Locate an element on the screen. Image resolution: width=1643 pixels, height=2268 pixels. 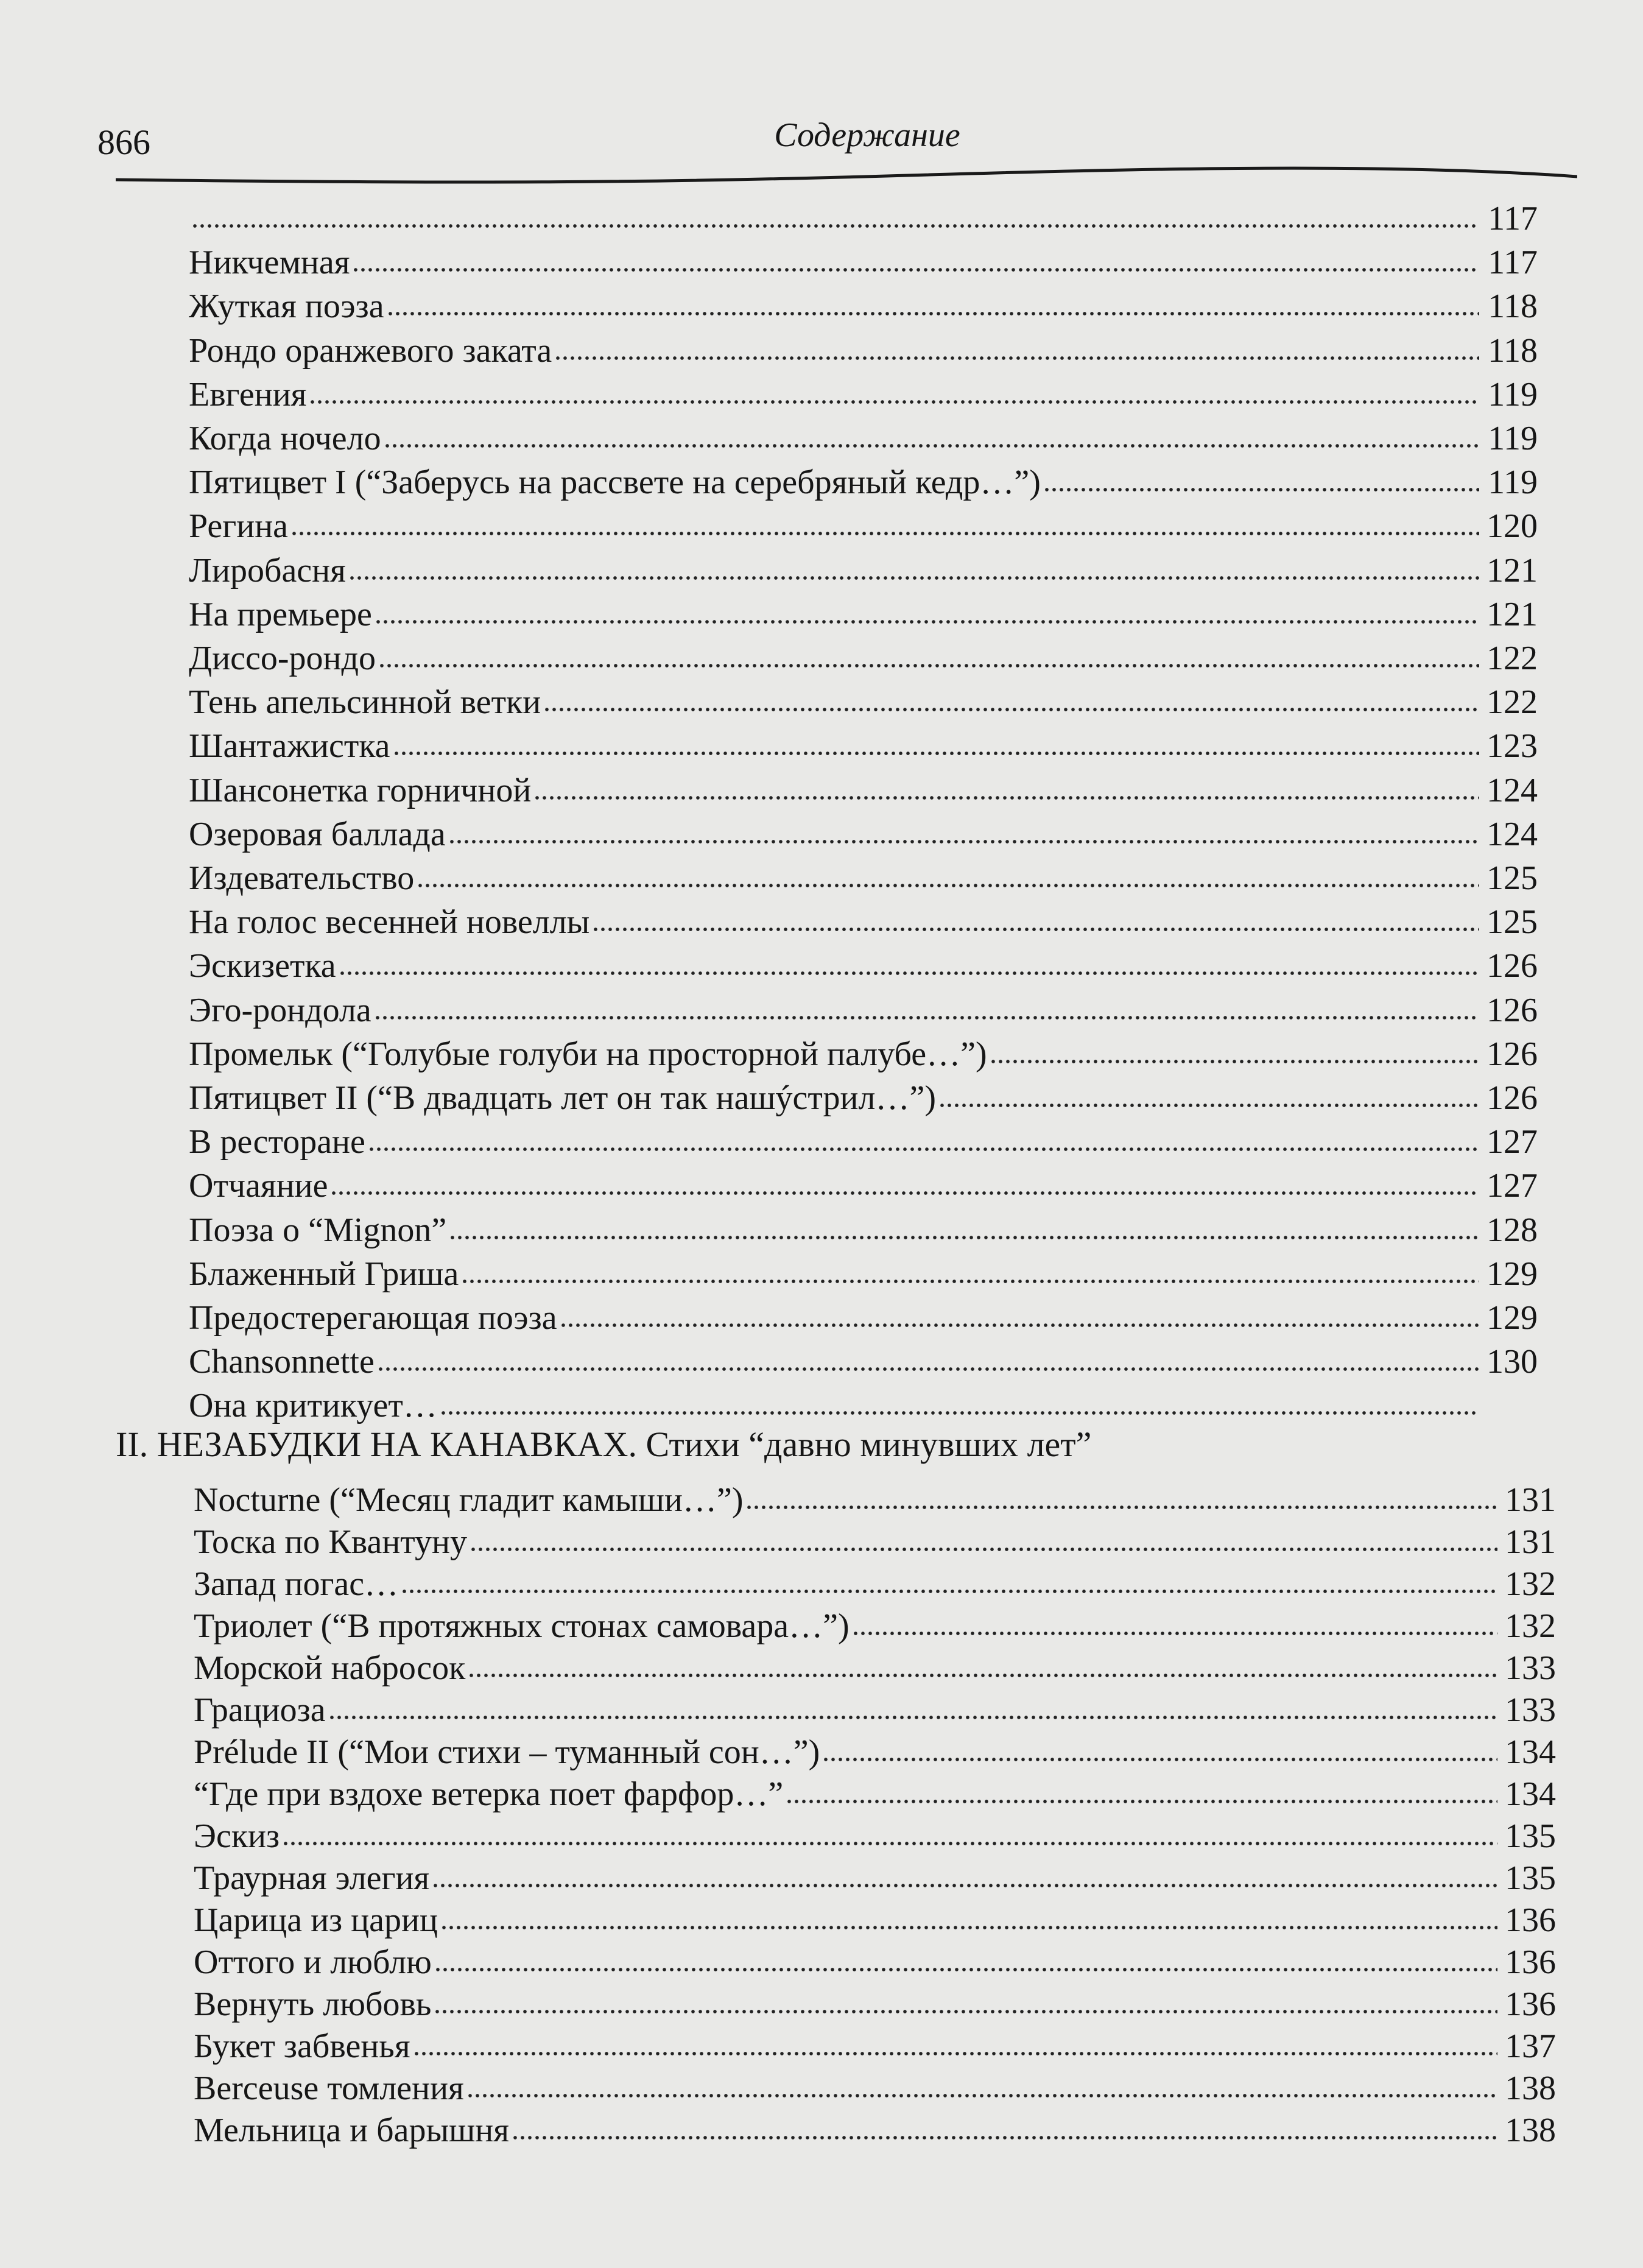
toc-entry: На премьере 121 is located at coordinates (863, 614).